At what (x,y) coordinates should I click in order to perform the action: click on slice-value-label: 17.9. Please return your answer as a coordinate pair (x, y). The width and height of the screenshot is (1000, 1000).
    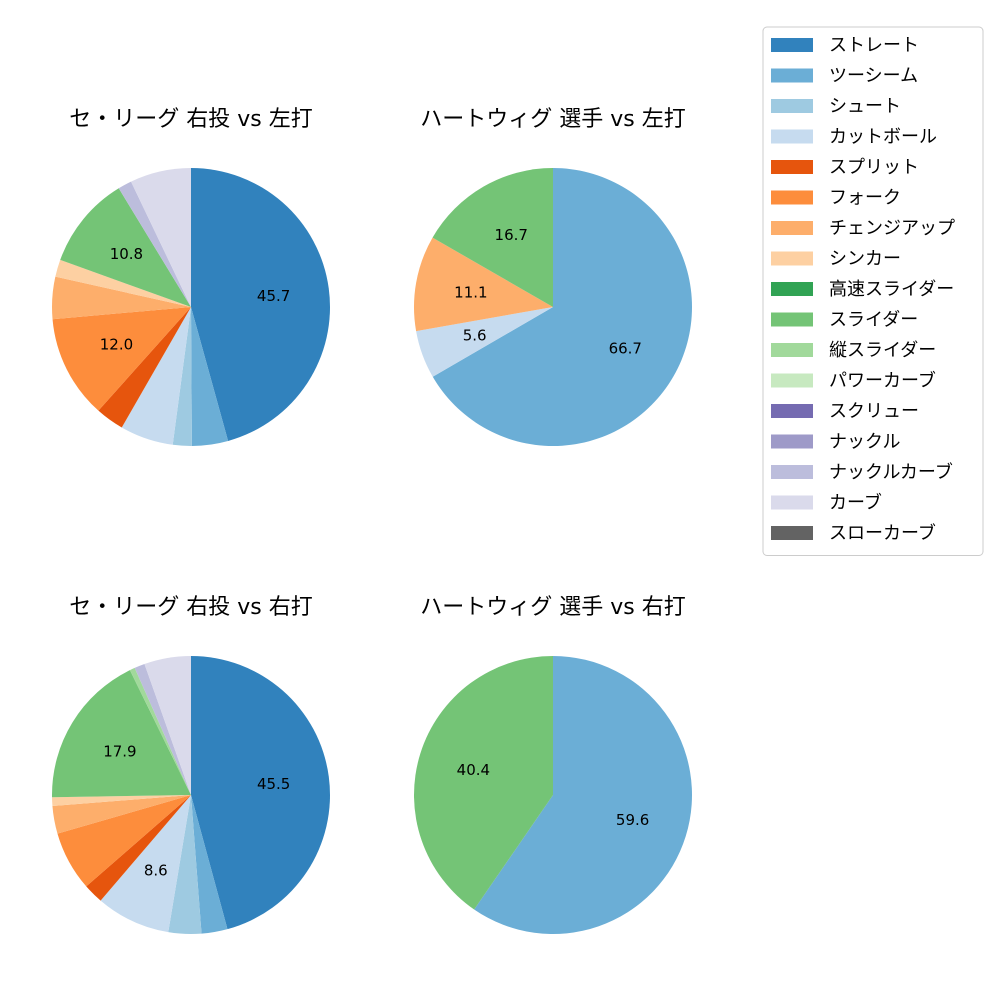
    Looking at the image, I should click on (119, 751).